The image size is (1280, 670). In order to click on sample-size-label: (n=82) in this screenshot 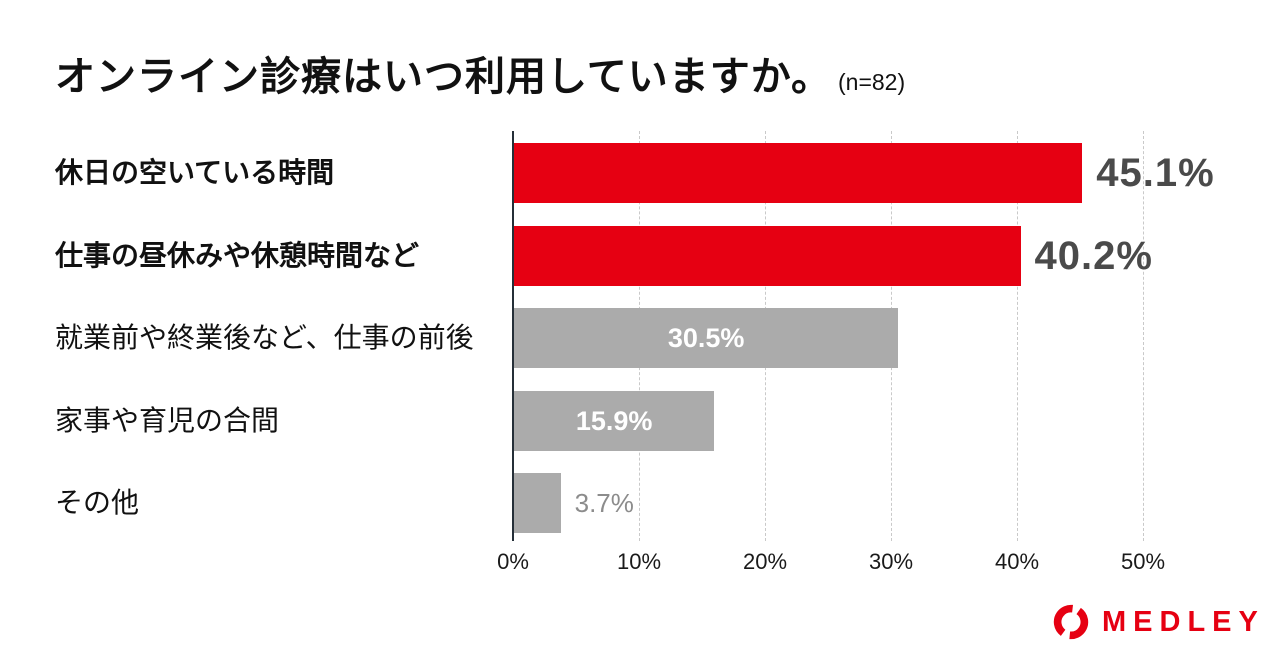, I will do `click(872, 82)`.